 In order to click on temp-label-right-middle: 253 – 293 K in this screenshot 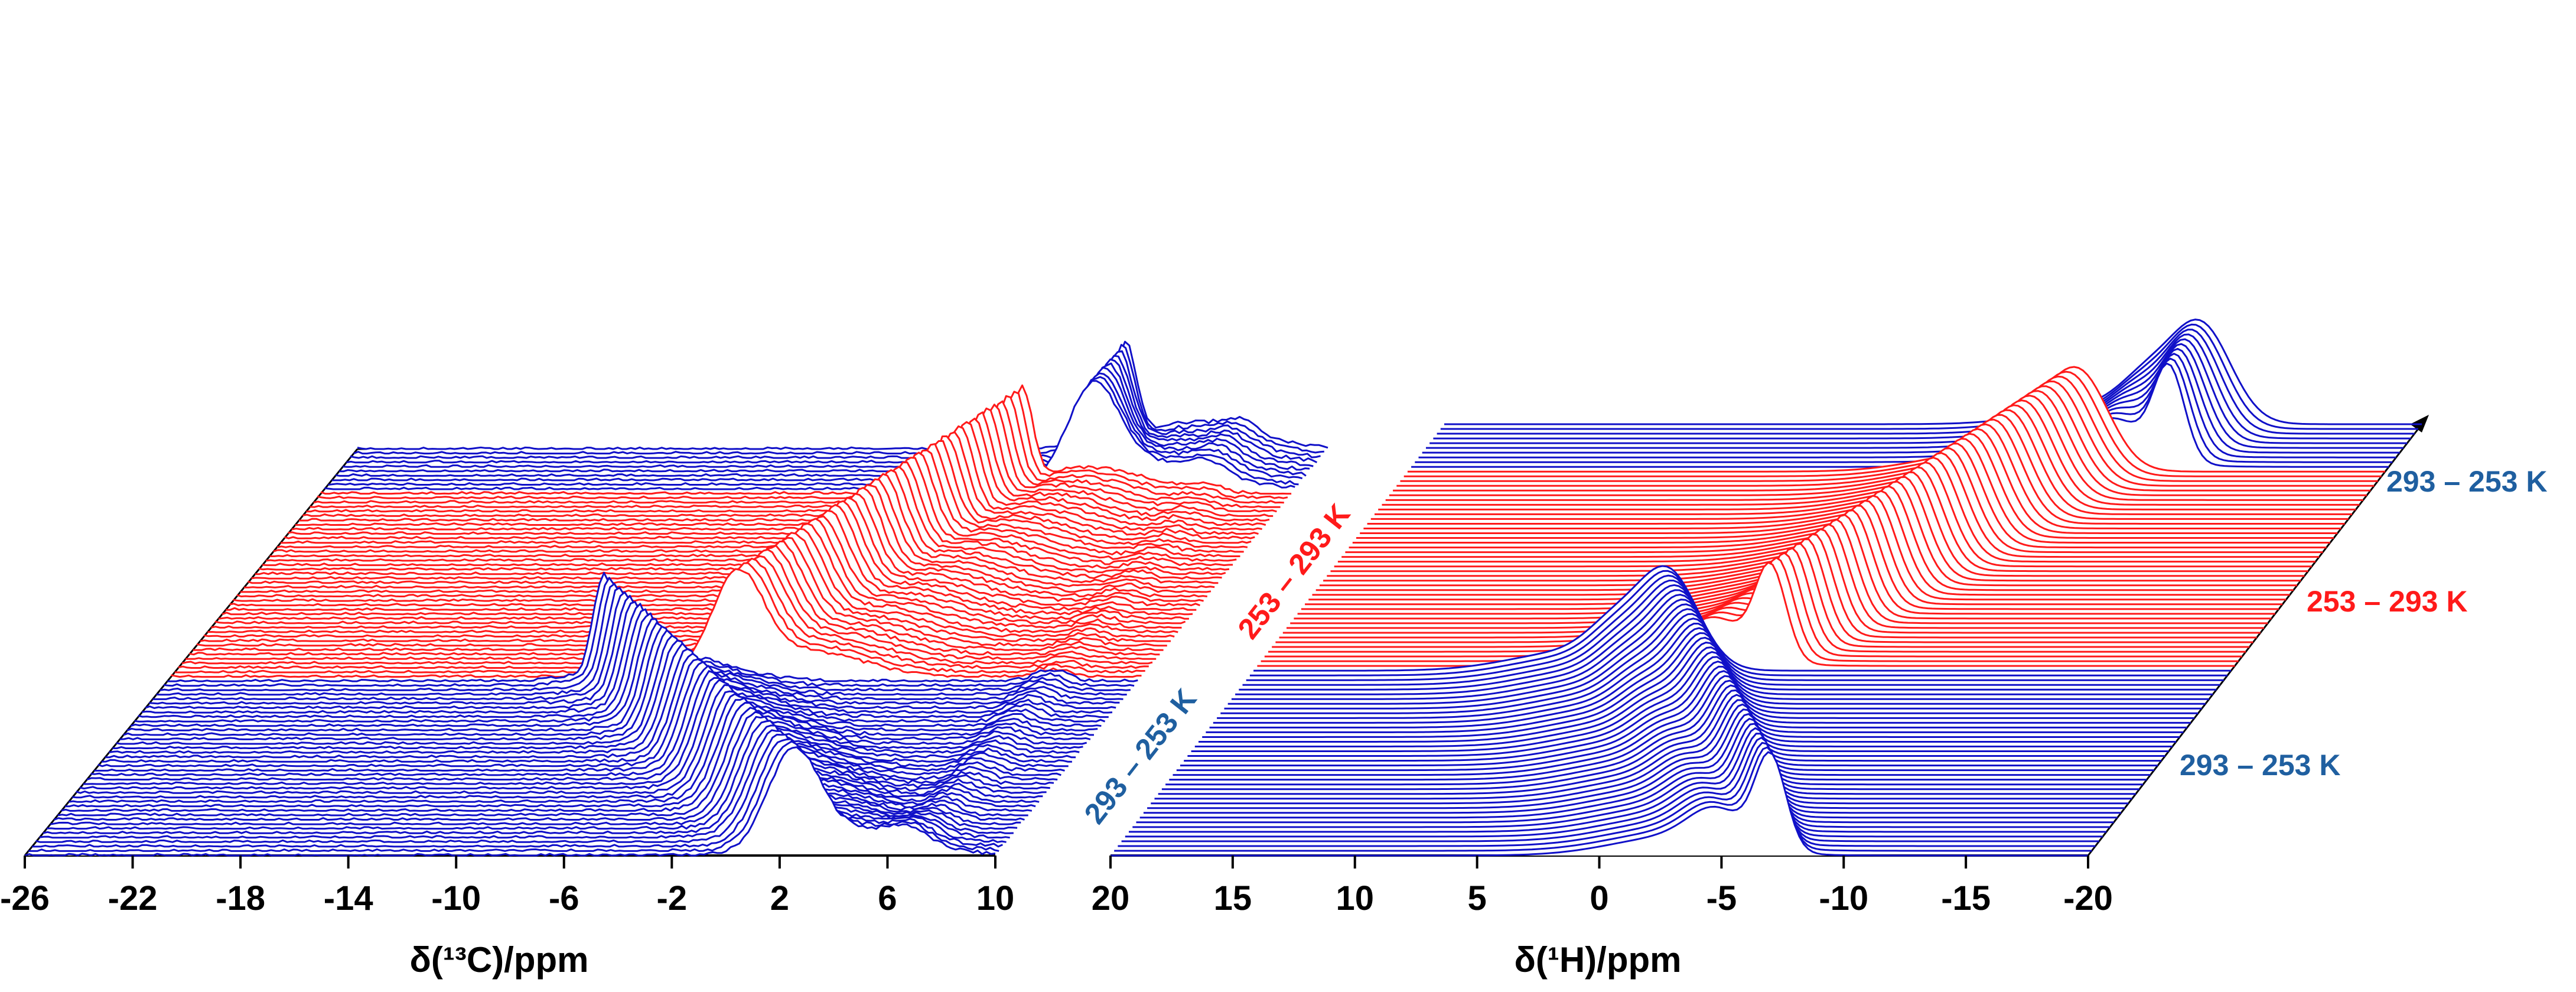, I will do `click(2387, 602)`.